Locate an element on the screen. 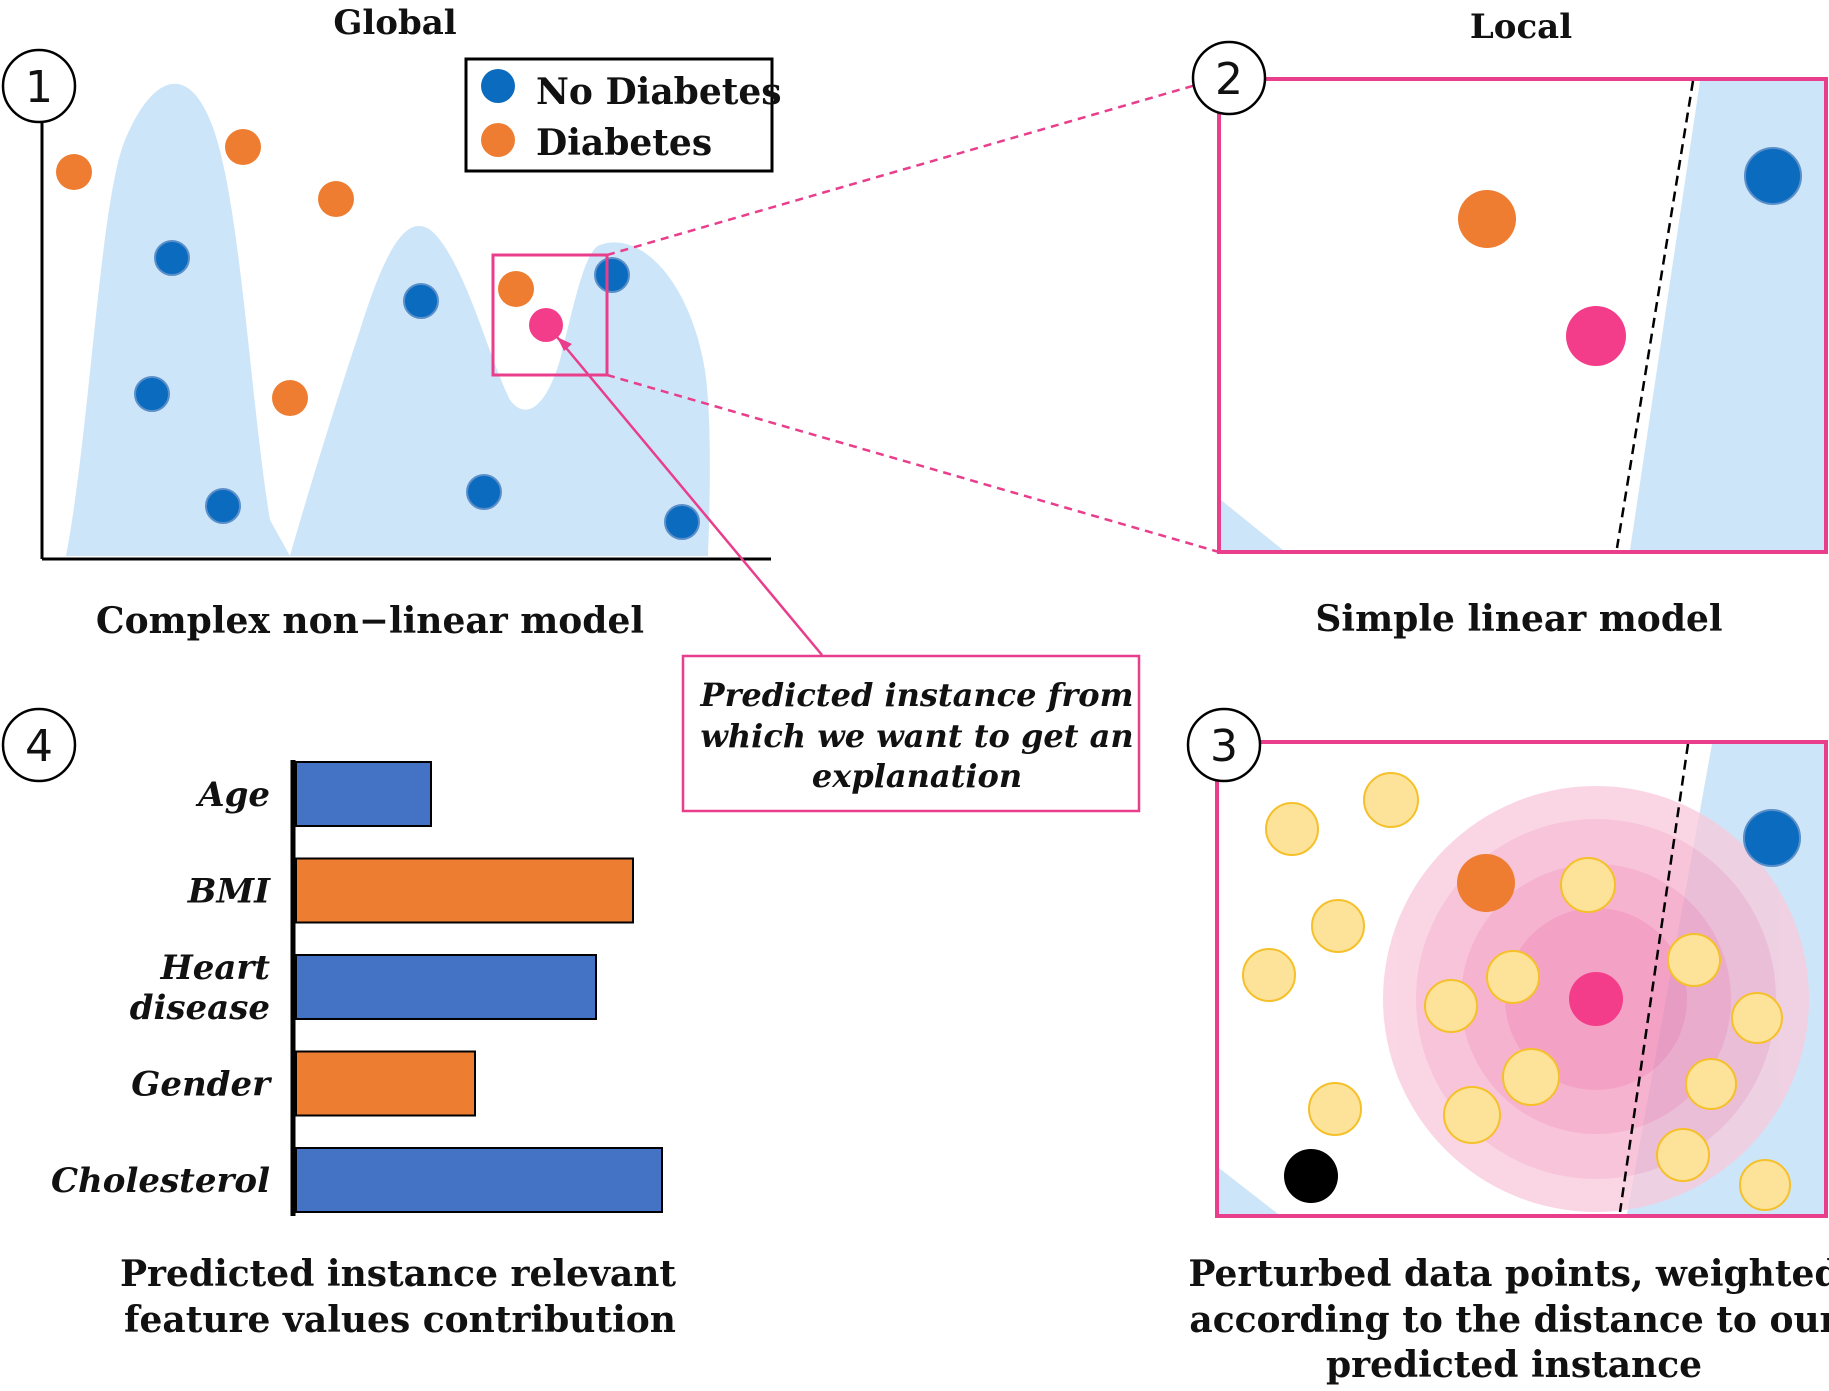 This screenshot has height=1391, width=1829. legend-diabetes-marker is located at coordinates (498, 140).